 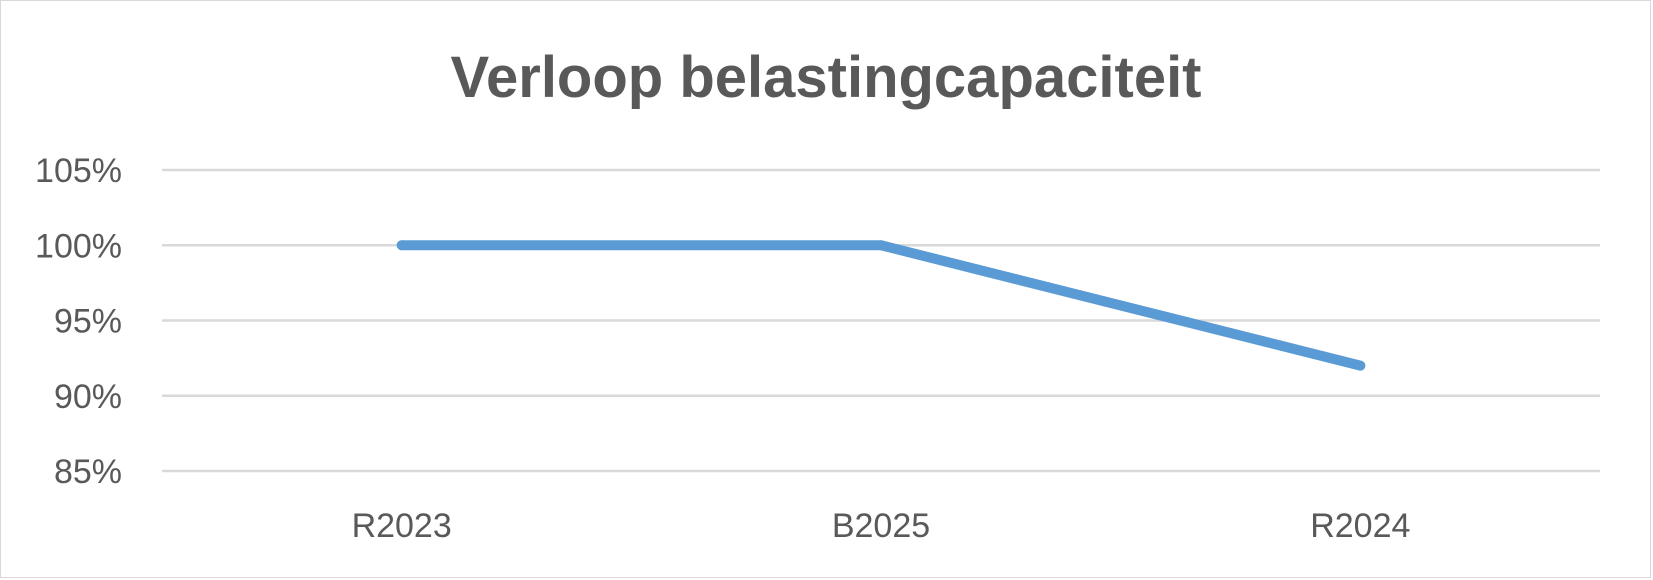 I want to click on x-tick-label: R2023, so click(x=402, y=526).